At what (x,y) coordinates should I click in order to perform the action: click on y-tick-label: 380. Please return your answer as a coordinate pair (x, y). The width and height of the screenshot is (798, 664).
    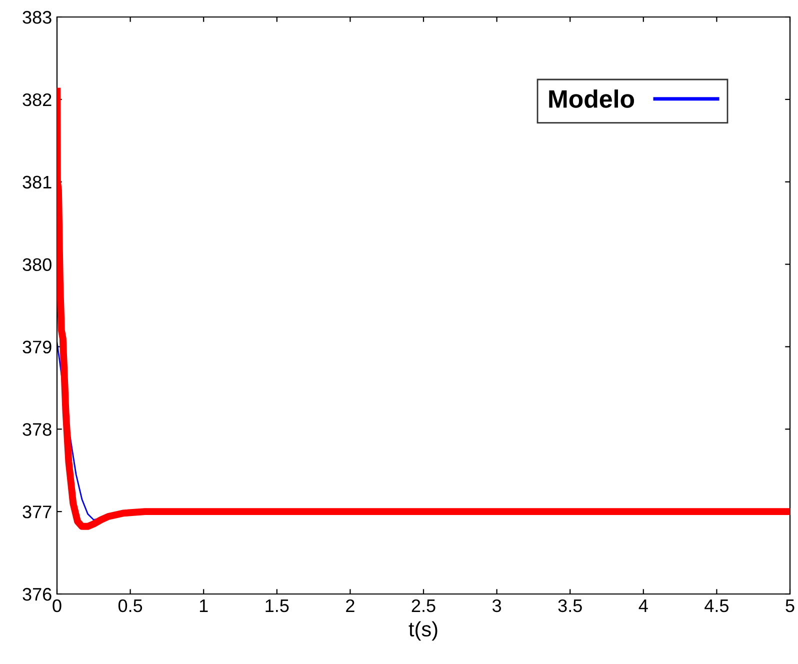
    Looking at the image, I should click on (37, 265).